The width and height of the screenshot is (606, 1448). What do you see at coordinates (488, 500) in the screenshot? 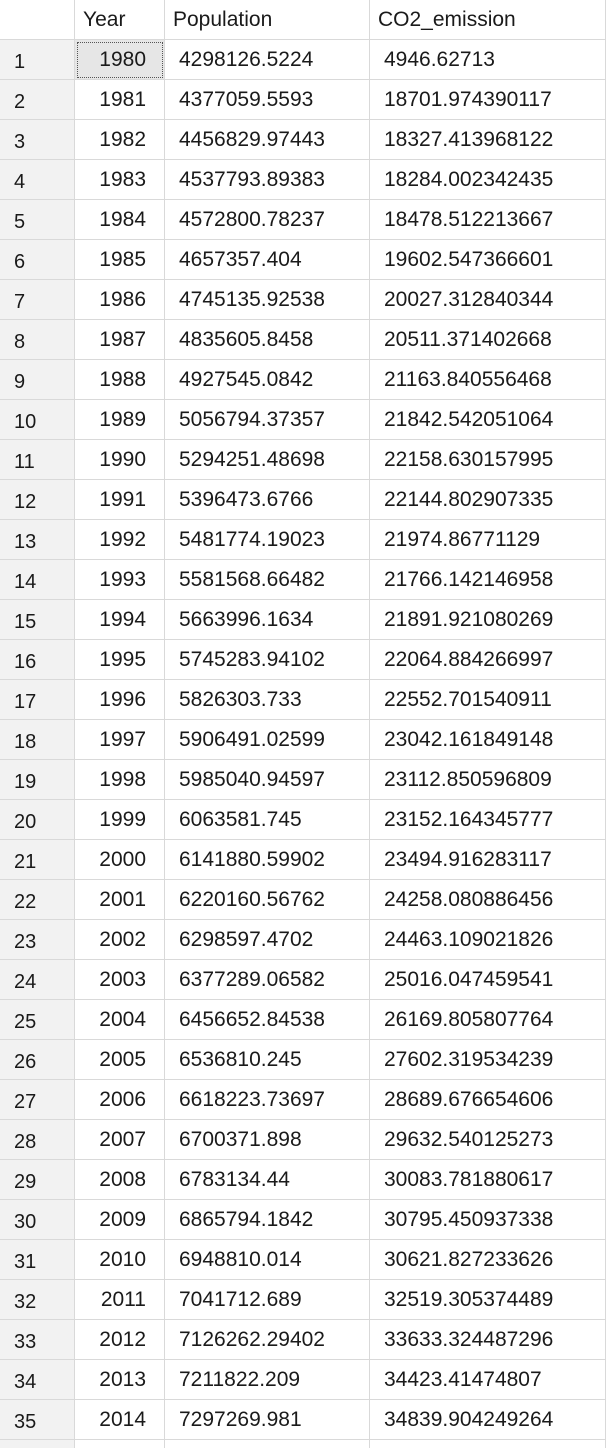
I see `co2-emission-cell: 22144.802907335` at bounding box center [488, 500].